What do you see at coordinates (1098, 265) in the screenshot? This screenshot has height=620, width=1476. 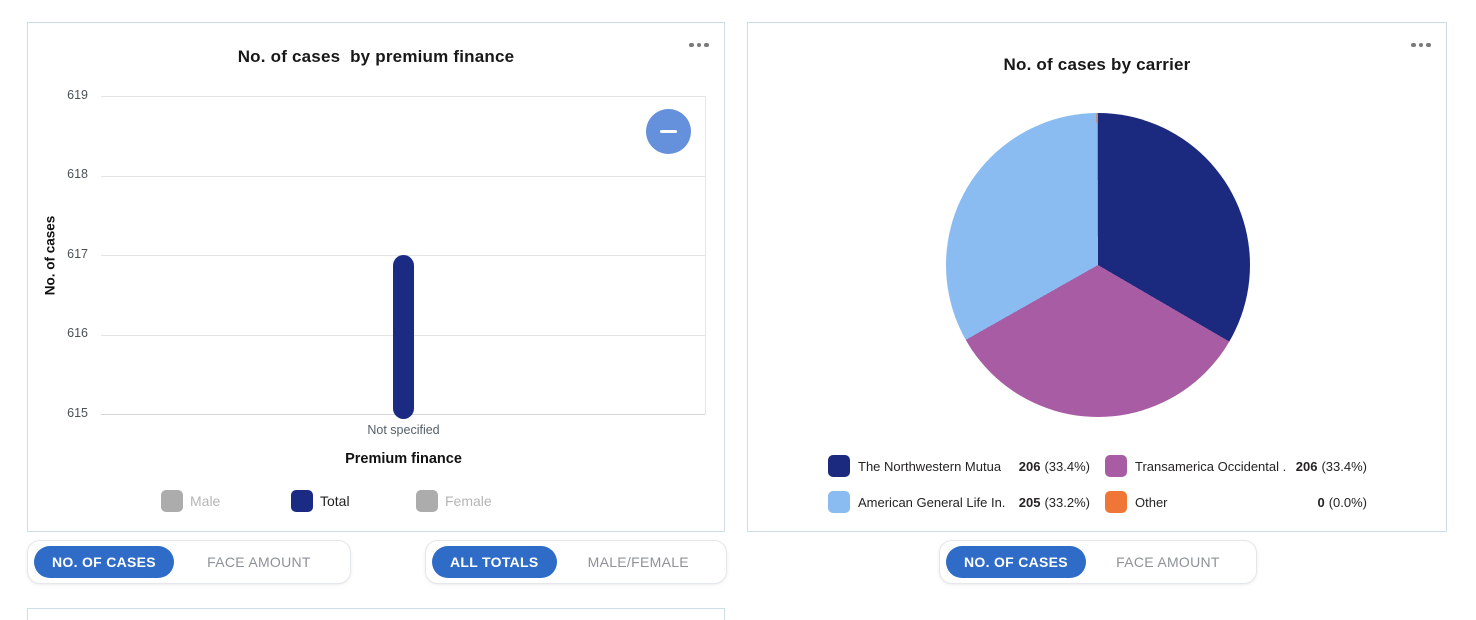 I see `pie-chart` at bounding box center [1098, 265].